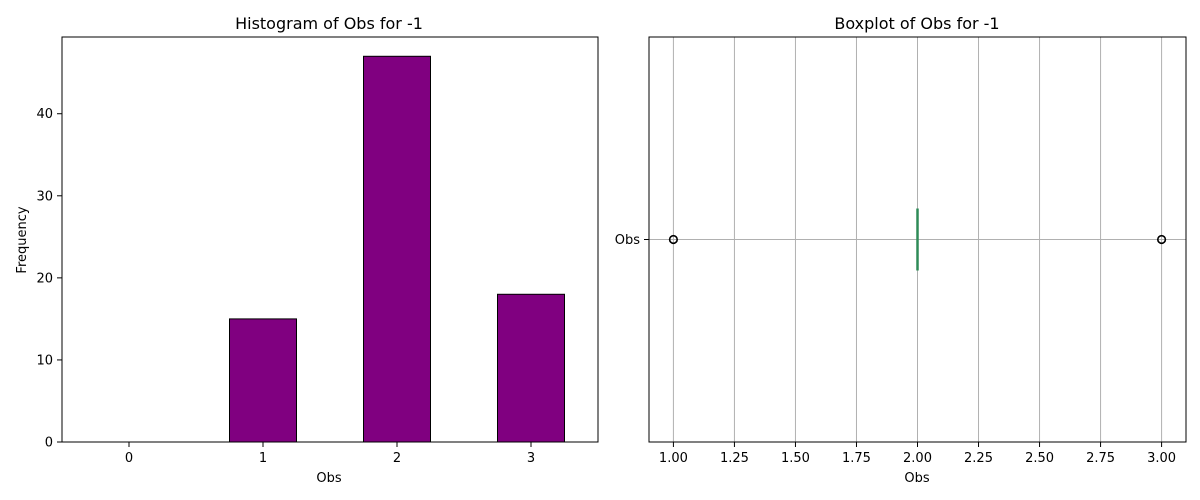 The width and height of the screenshot is (1200, 500). Describe the element at coordinates (1100, 458) in the screenshot. I see `boxplot-x-tick-label: 2.75` at that location.